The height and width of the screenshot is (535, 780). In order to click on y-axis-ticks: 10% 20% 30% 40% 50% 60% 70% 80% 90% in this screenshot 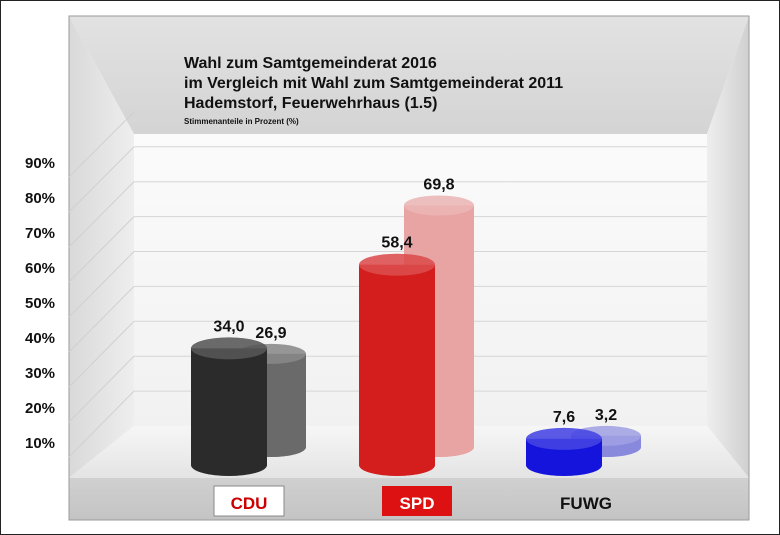, I will do `click(40, 303)`.